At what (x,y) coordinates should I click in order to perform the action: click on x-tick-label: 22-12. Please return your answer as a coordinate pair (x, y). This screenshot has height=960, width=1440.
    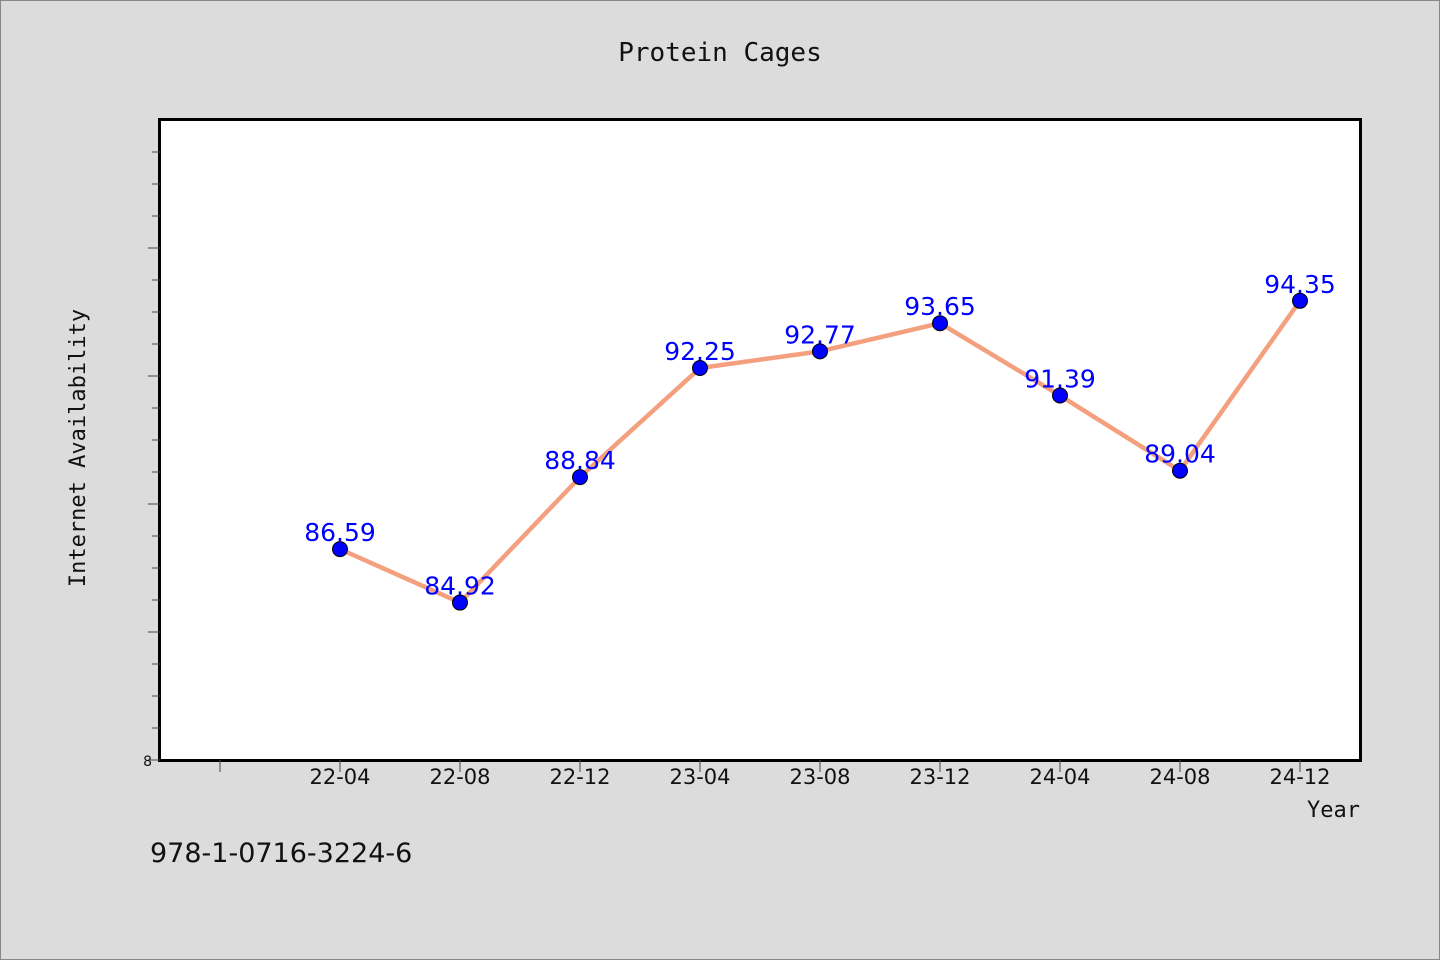
    Looking at the image, I should click on (579, 777).